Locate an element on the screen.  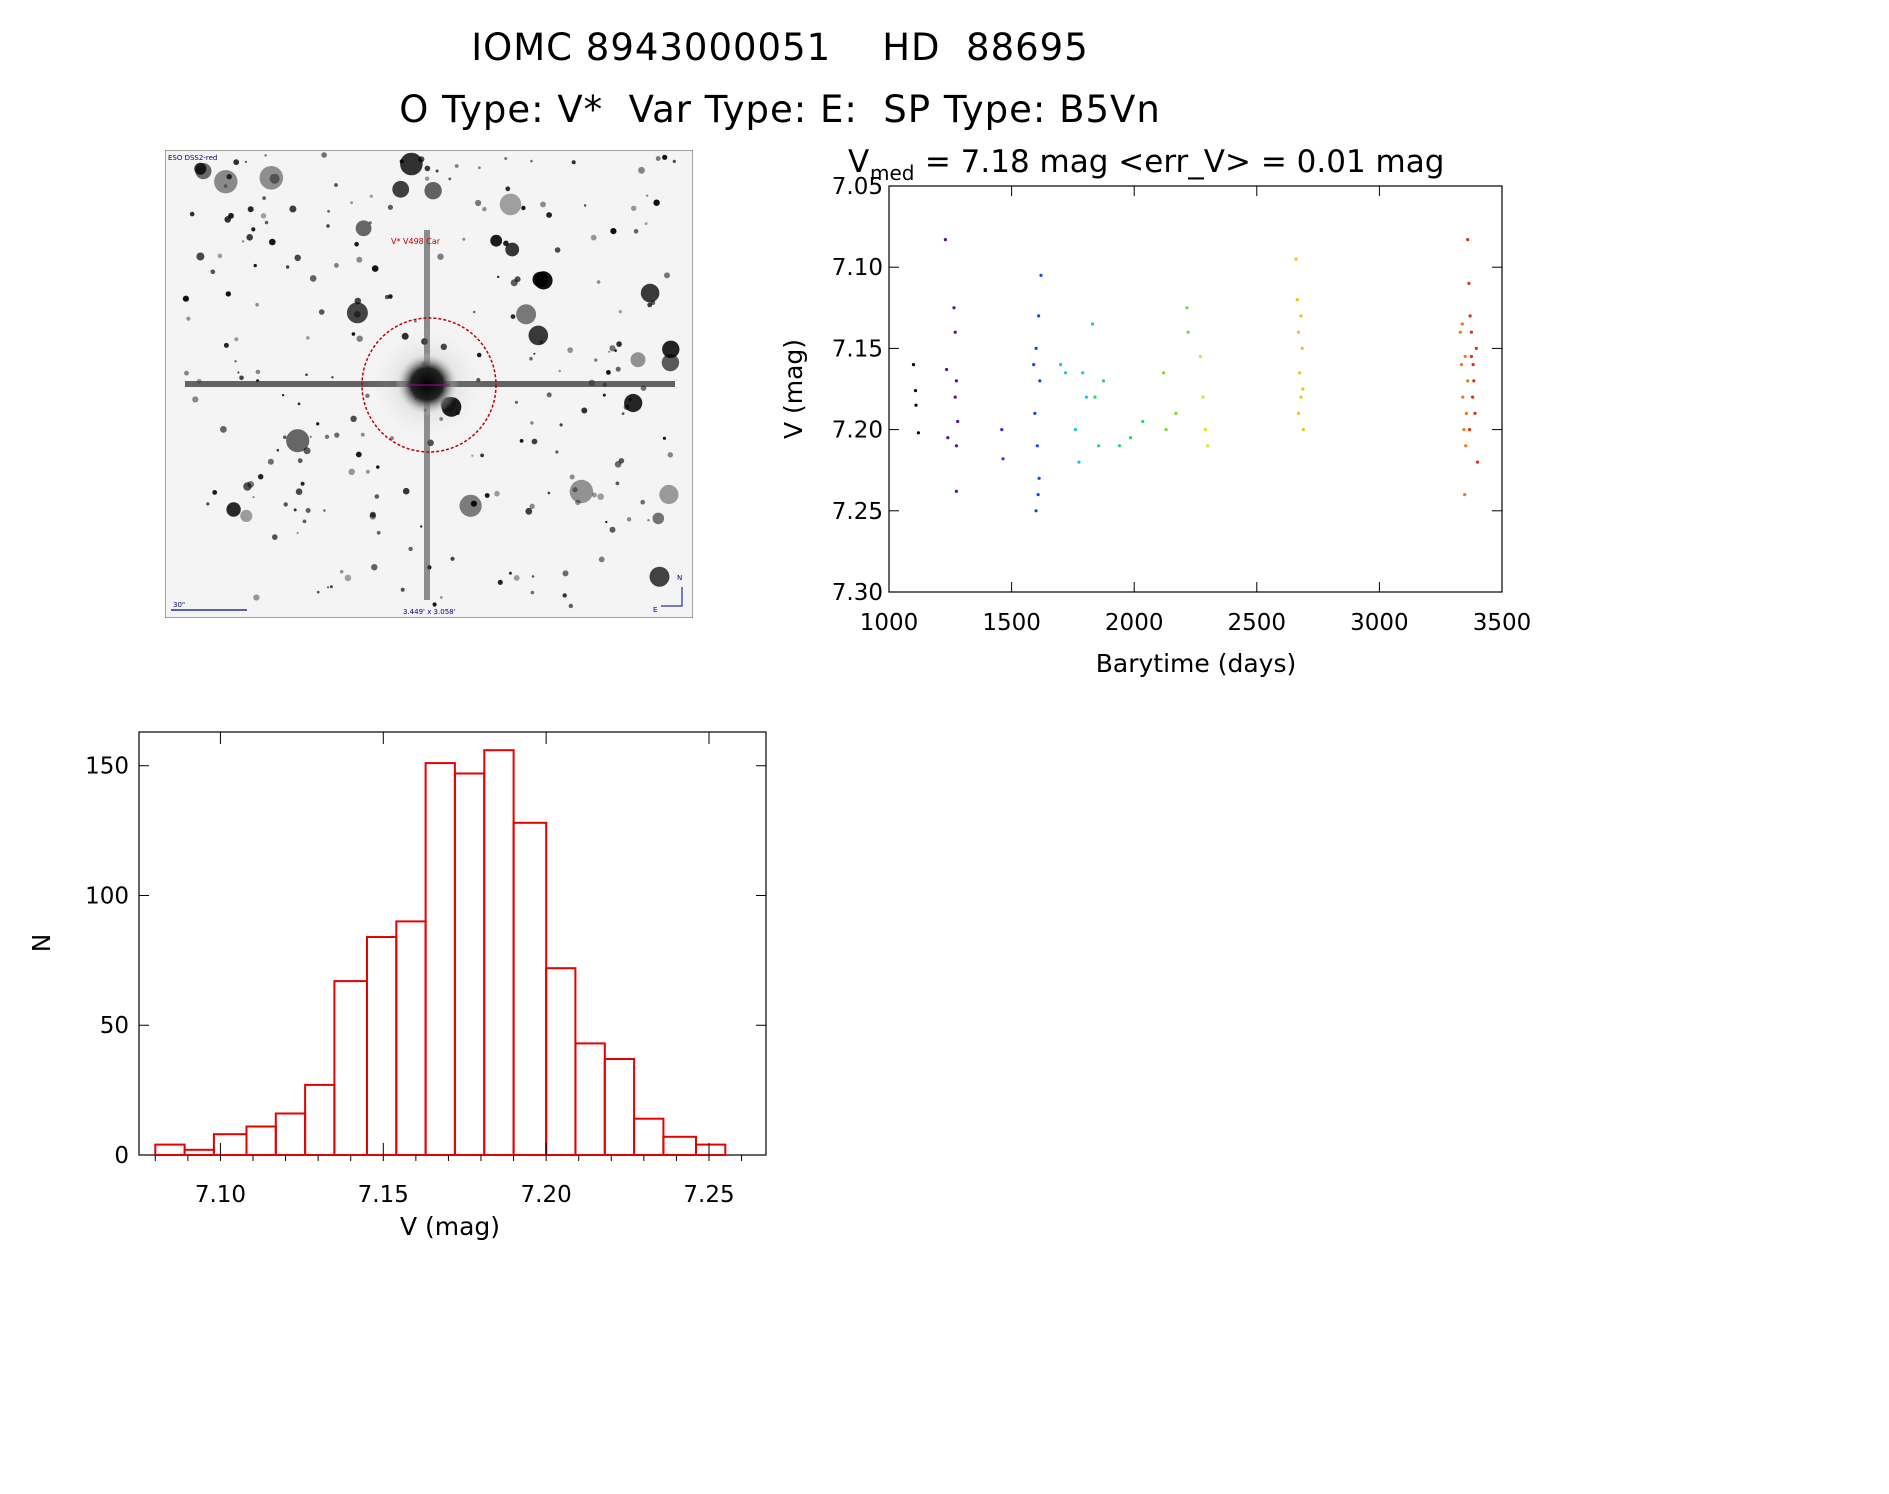
target-circle is located at coordinates (429, 385).